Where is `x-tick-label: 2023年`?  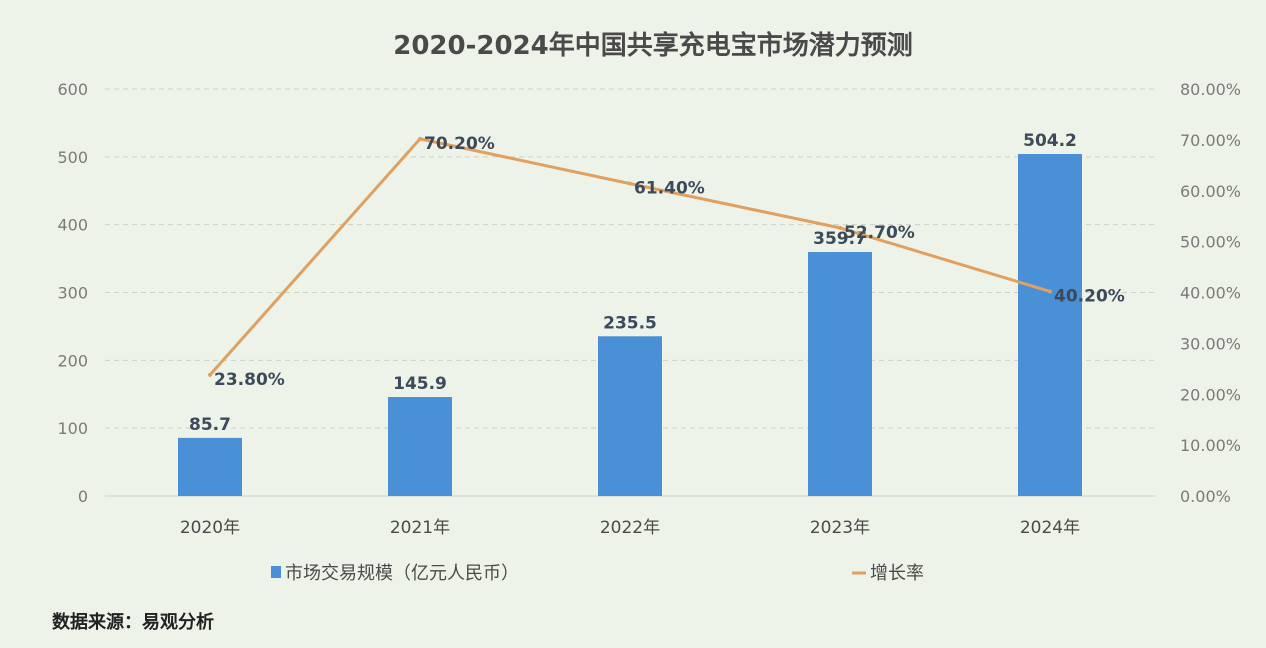 x-tick-label: 2023年 is located at coordinates (840, 528).